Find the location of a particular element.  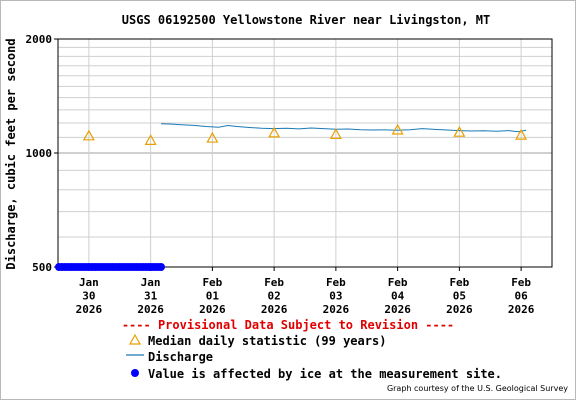

legend-median-label: Median daily statistic (99 years) is located at coordinates (267, 341).